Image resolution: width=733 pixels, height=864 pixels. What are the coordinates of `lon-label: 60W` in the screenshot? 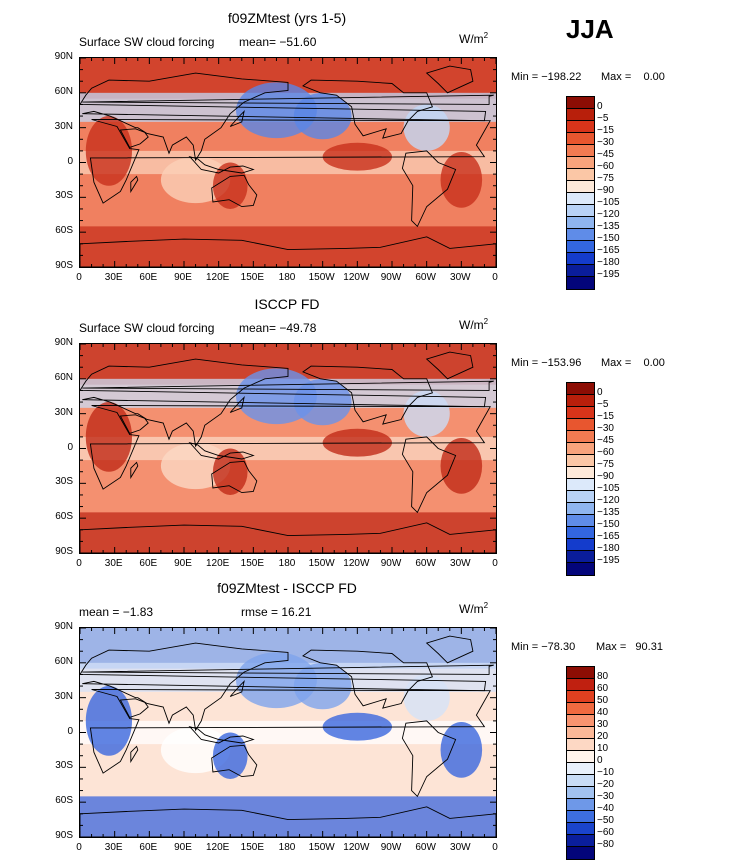 It's located at (425, 847).